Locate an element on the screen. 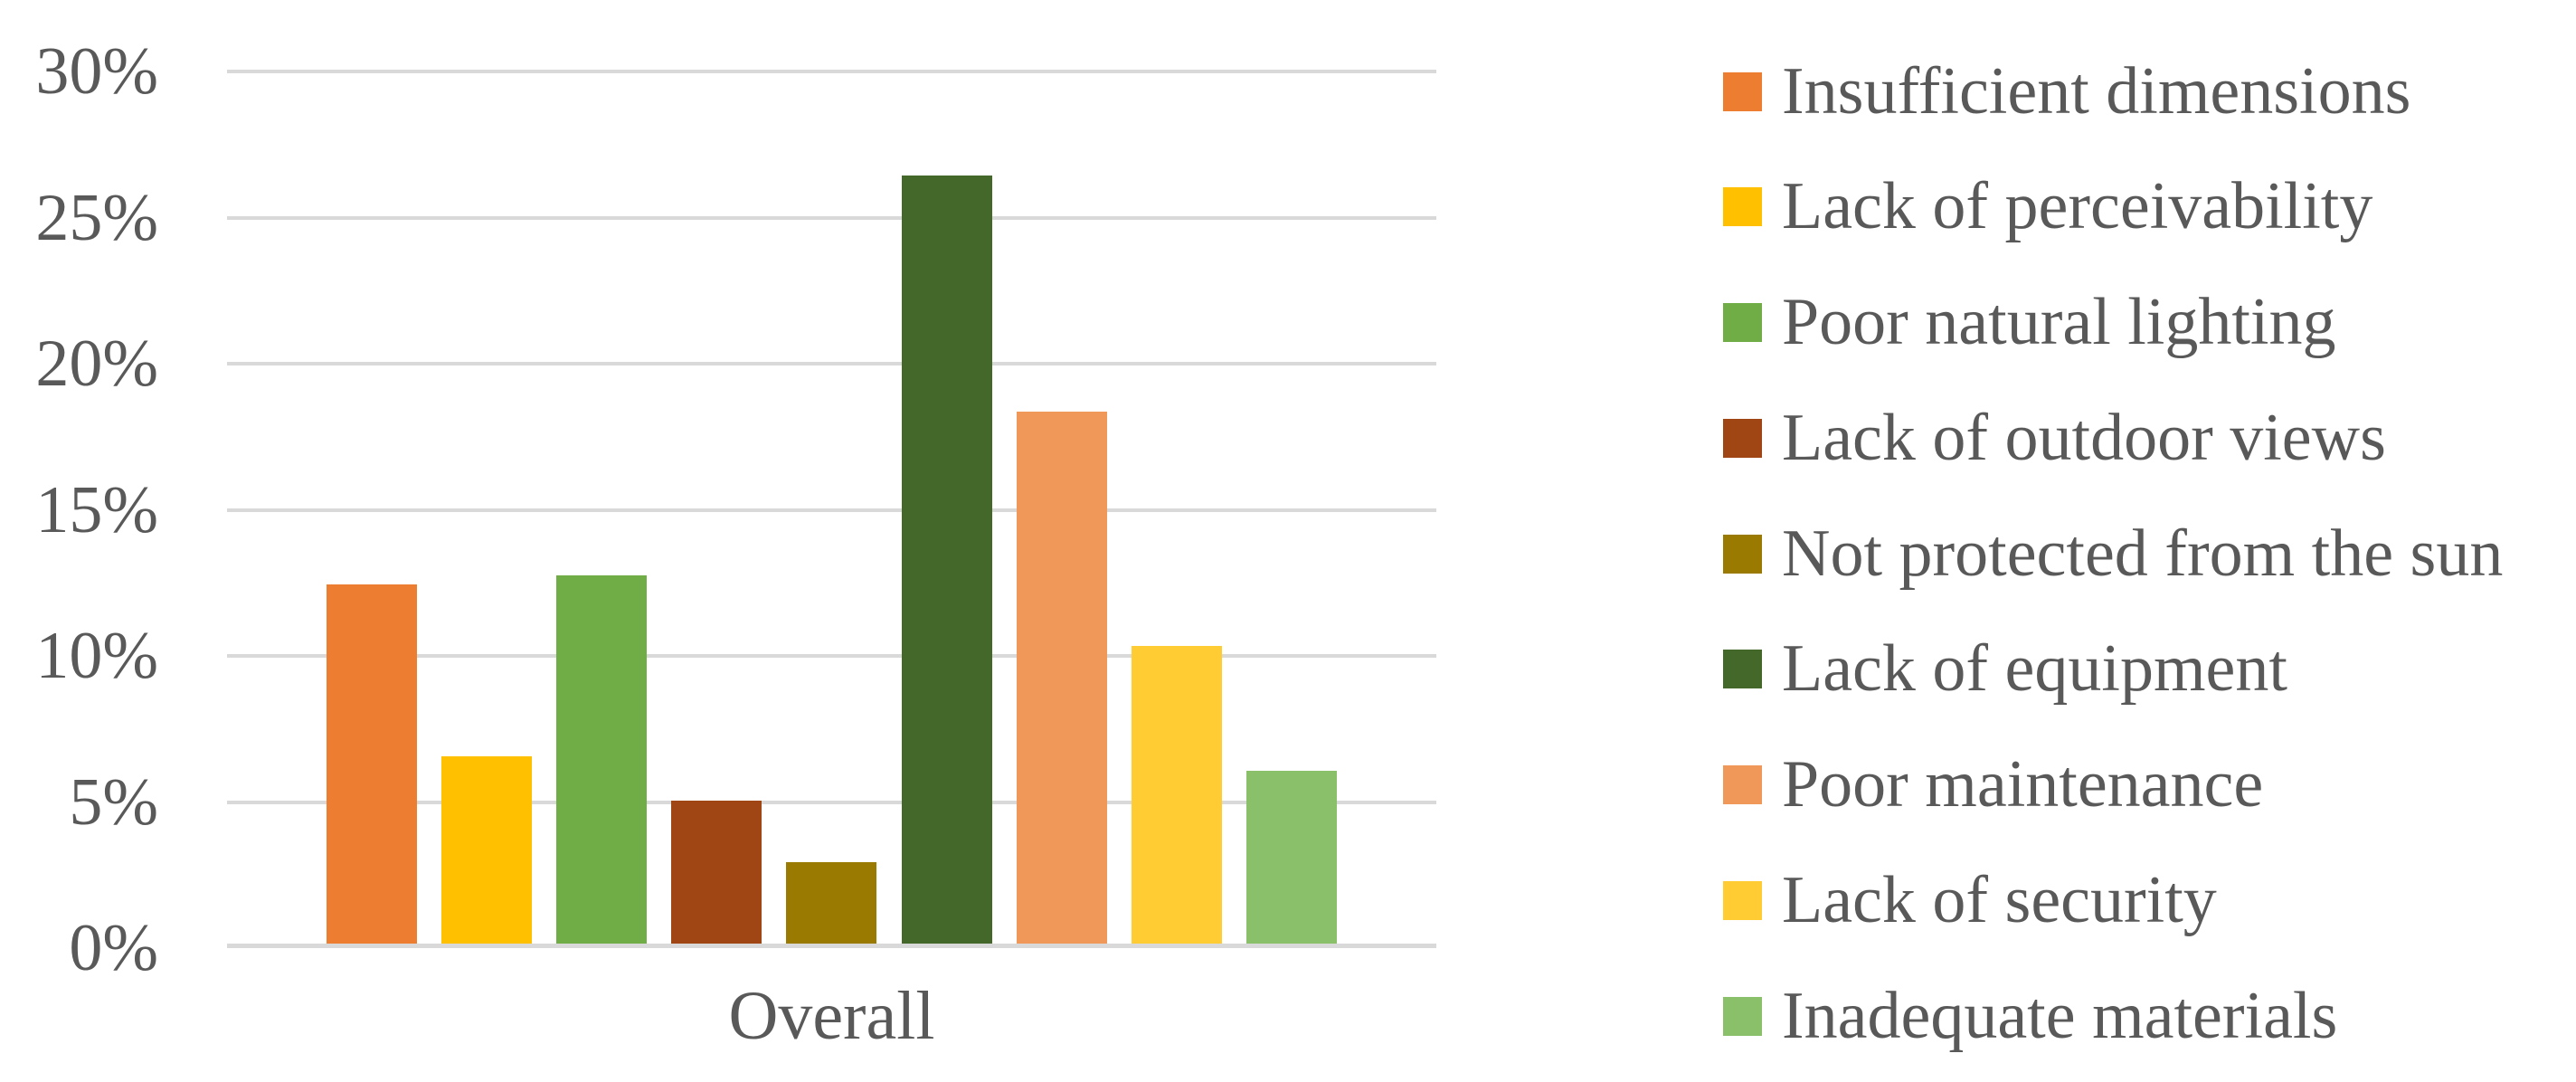  y-axis-tick-label: 5% is located at coordinates (114, 802).